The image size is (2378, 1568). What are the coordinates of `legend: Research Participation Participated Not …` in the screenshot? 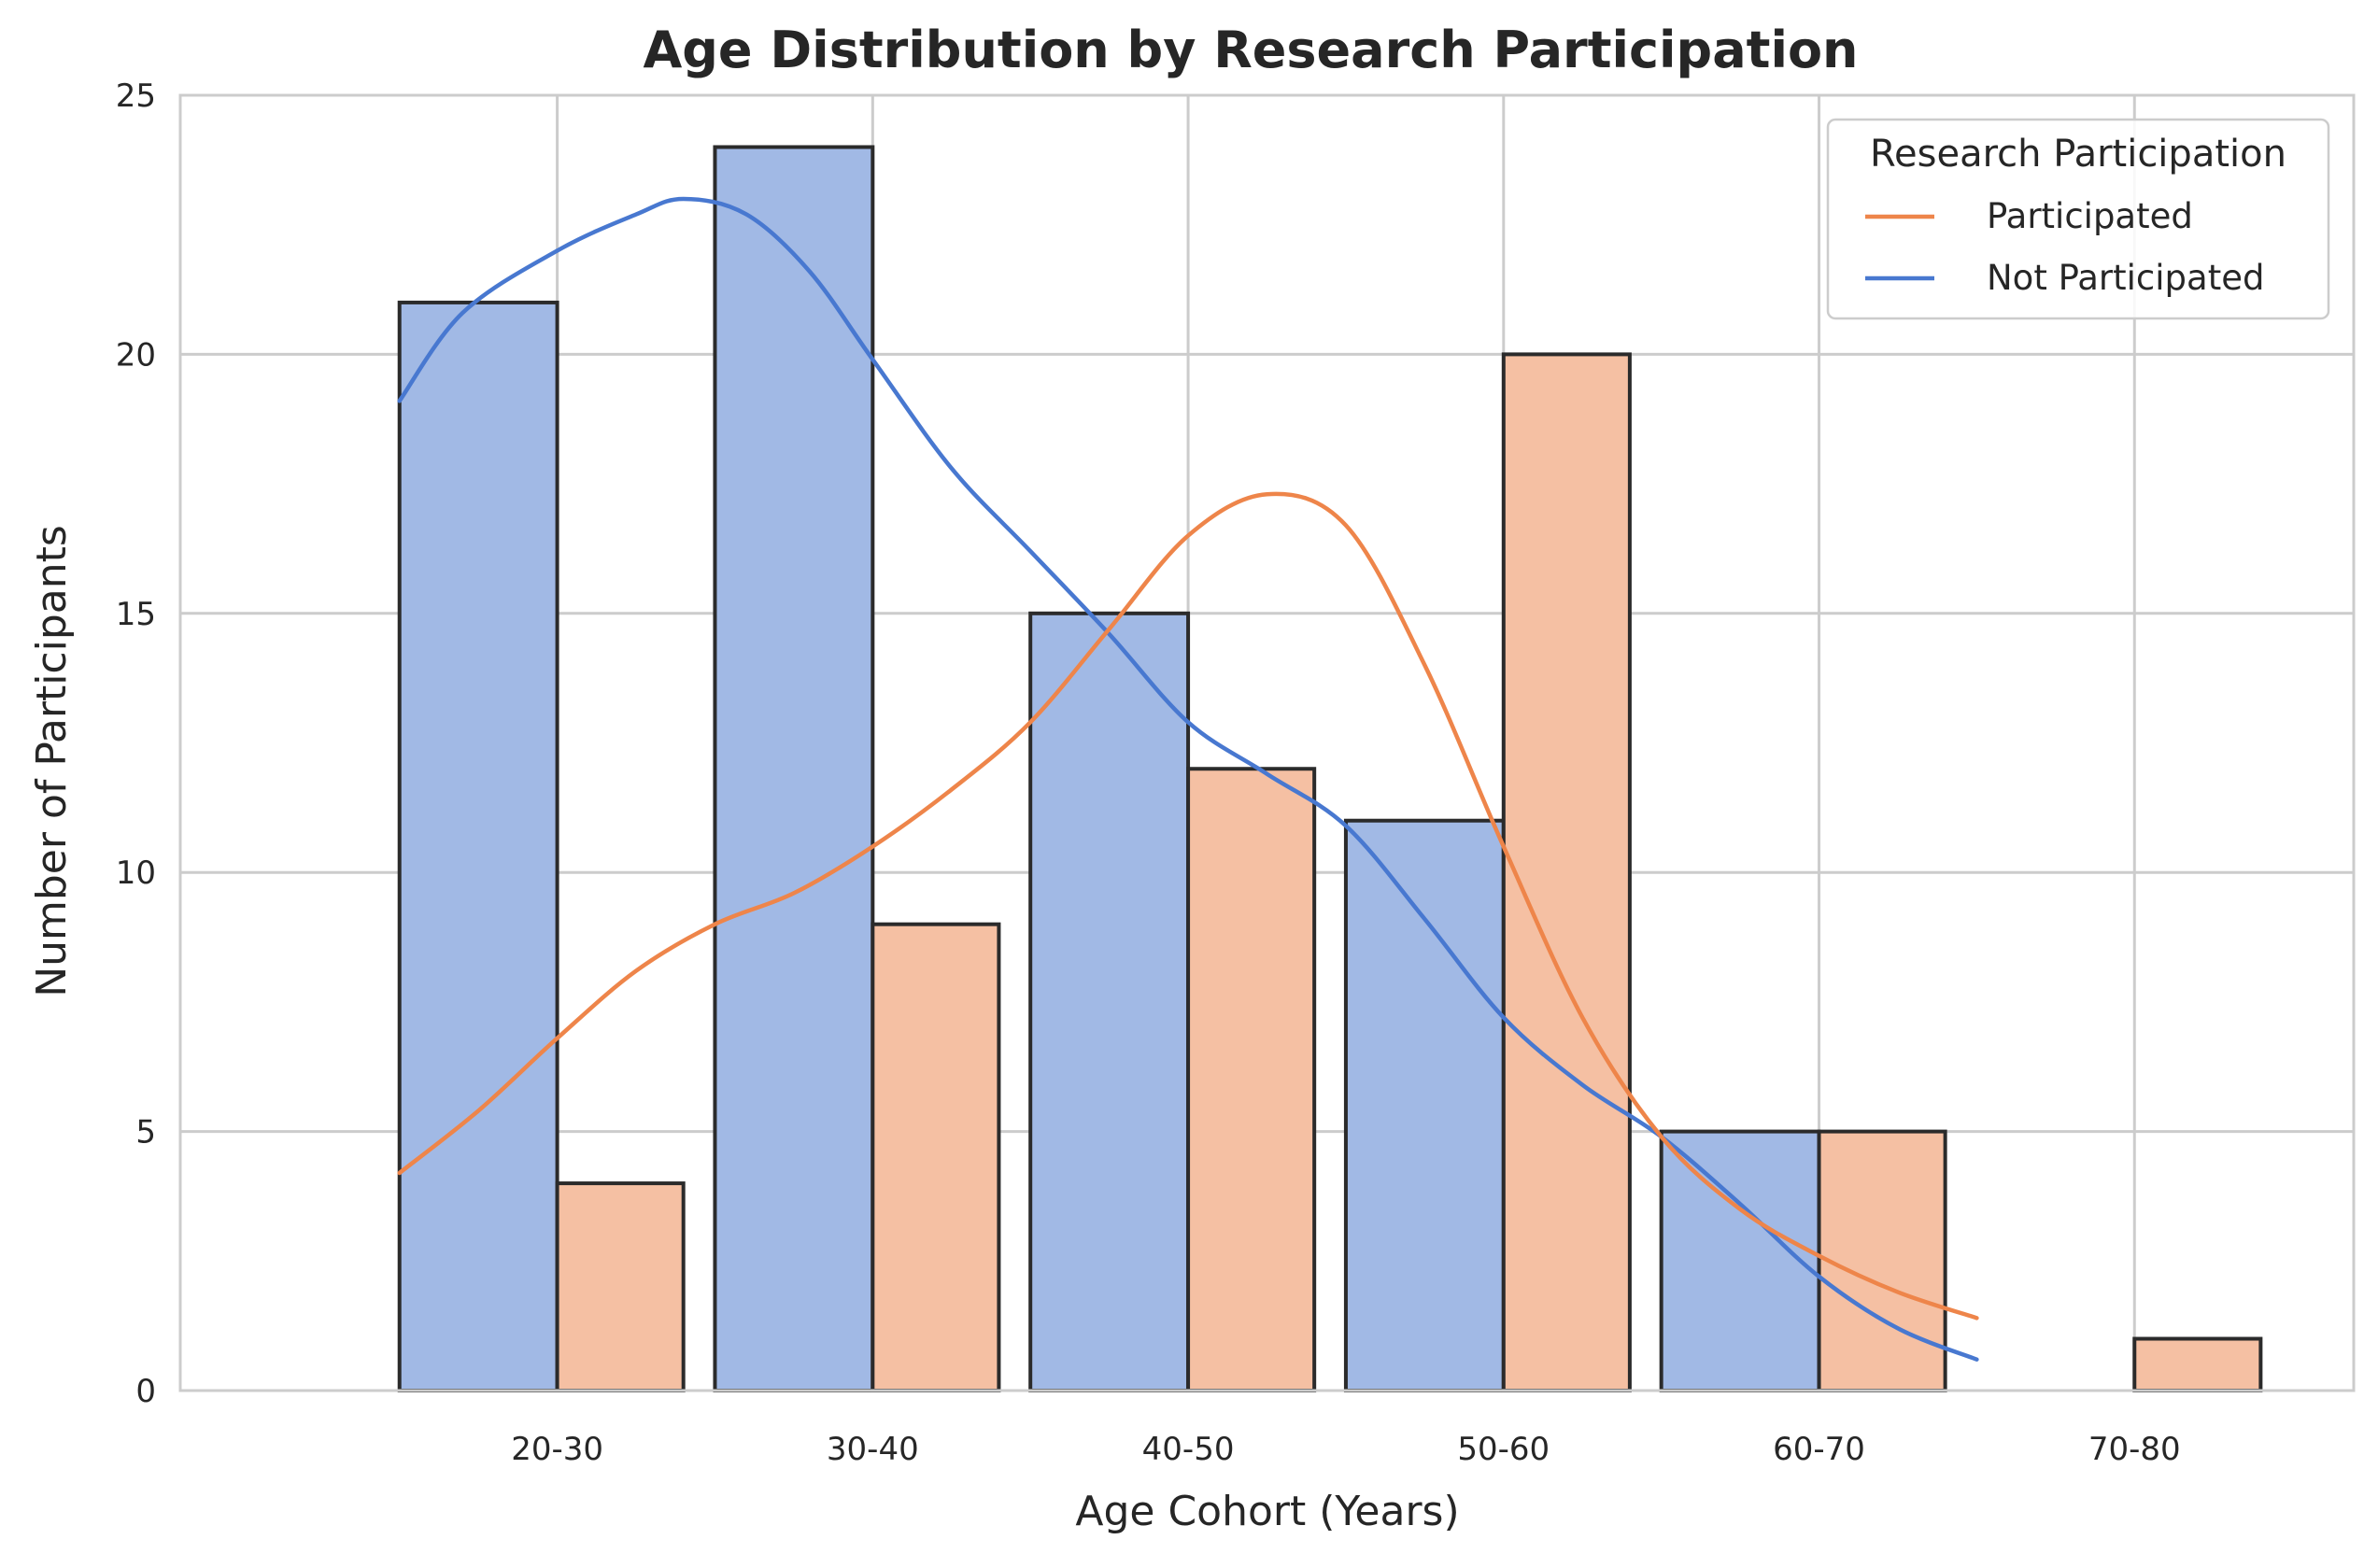 It's located at (2078, 219).